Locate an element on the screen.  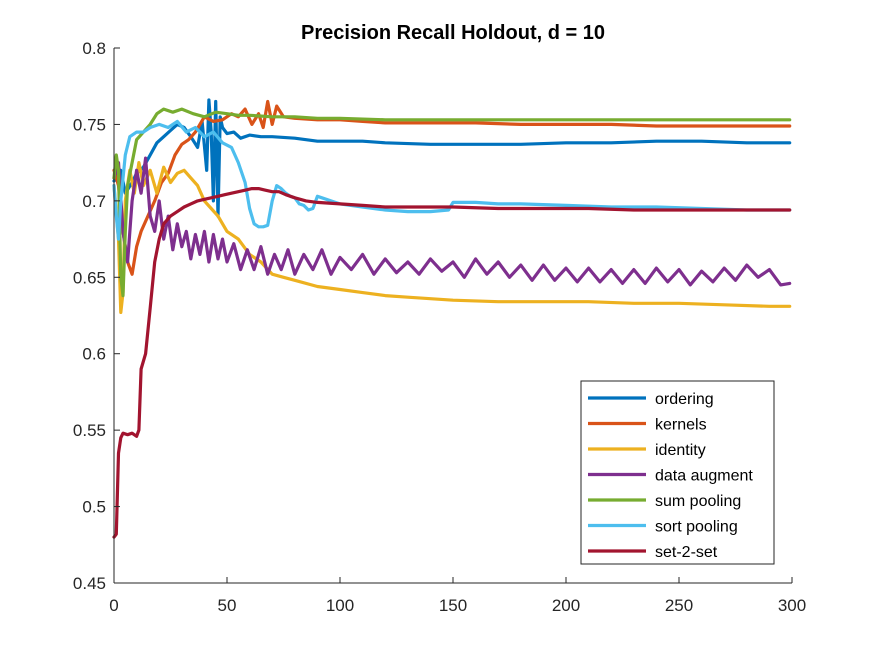
legend-box is located at coordinates (677, 472).